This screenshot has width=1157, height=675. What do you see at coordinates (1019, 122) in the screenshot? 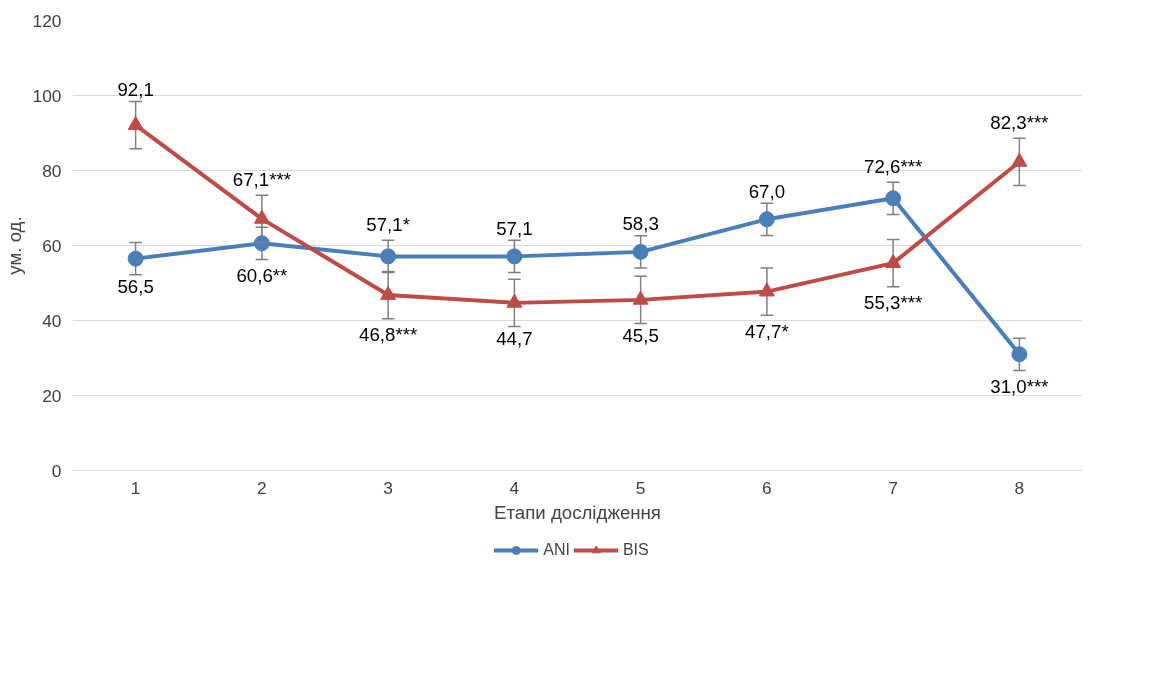
I see `data-label: 82,3***` at bounding box center [1019, 122].